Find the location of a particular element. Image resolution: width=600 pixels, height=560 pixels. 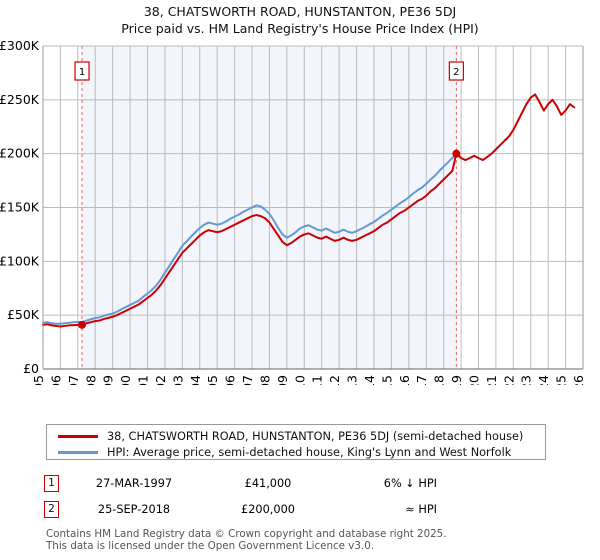

x-axis-tick-label: 2021 is located at coordinates (491, 380).